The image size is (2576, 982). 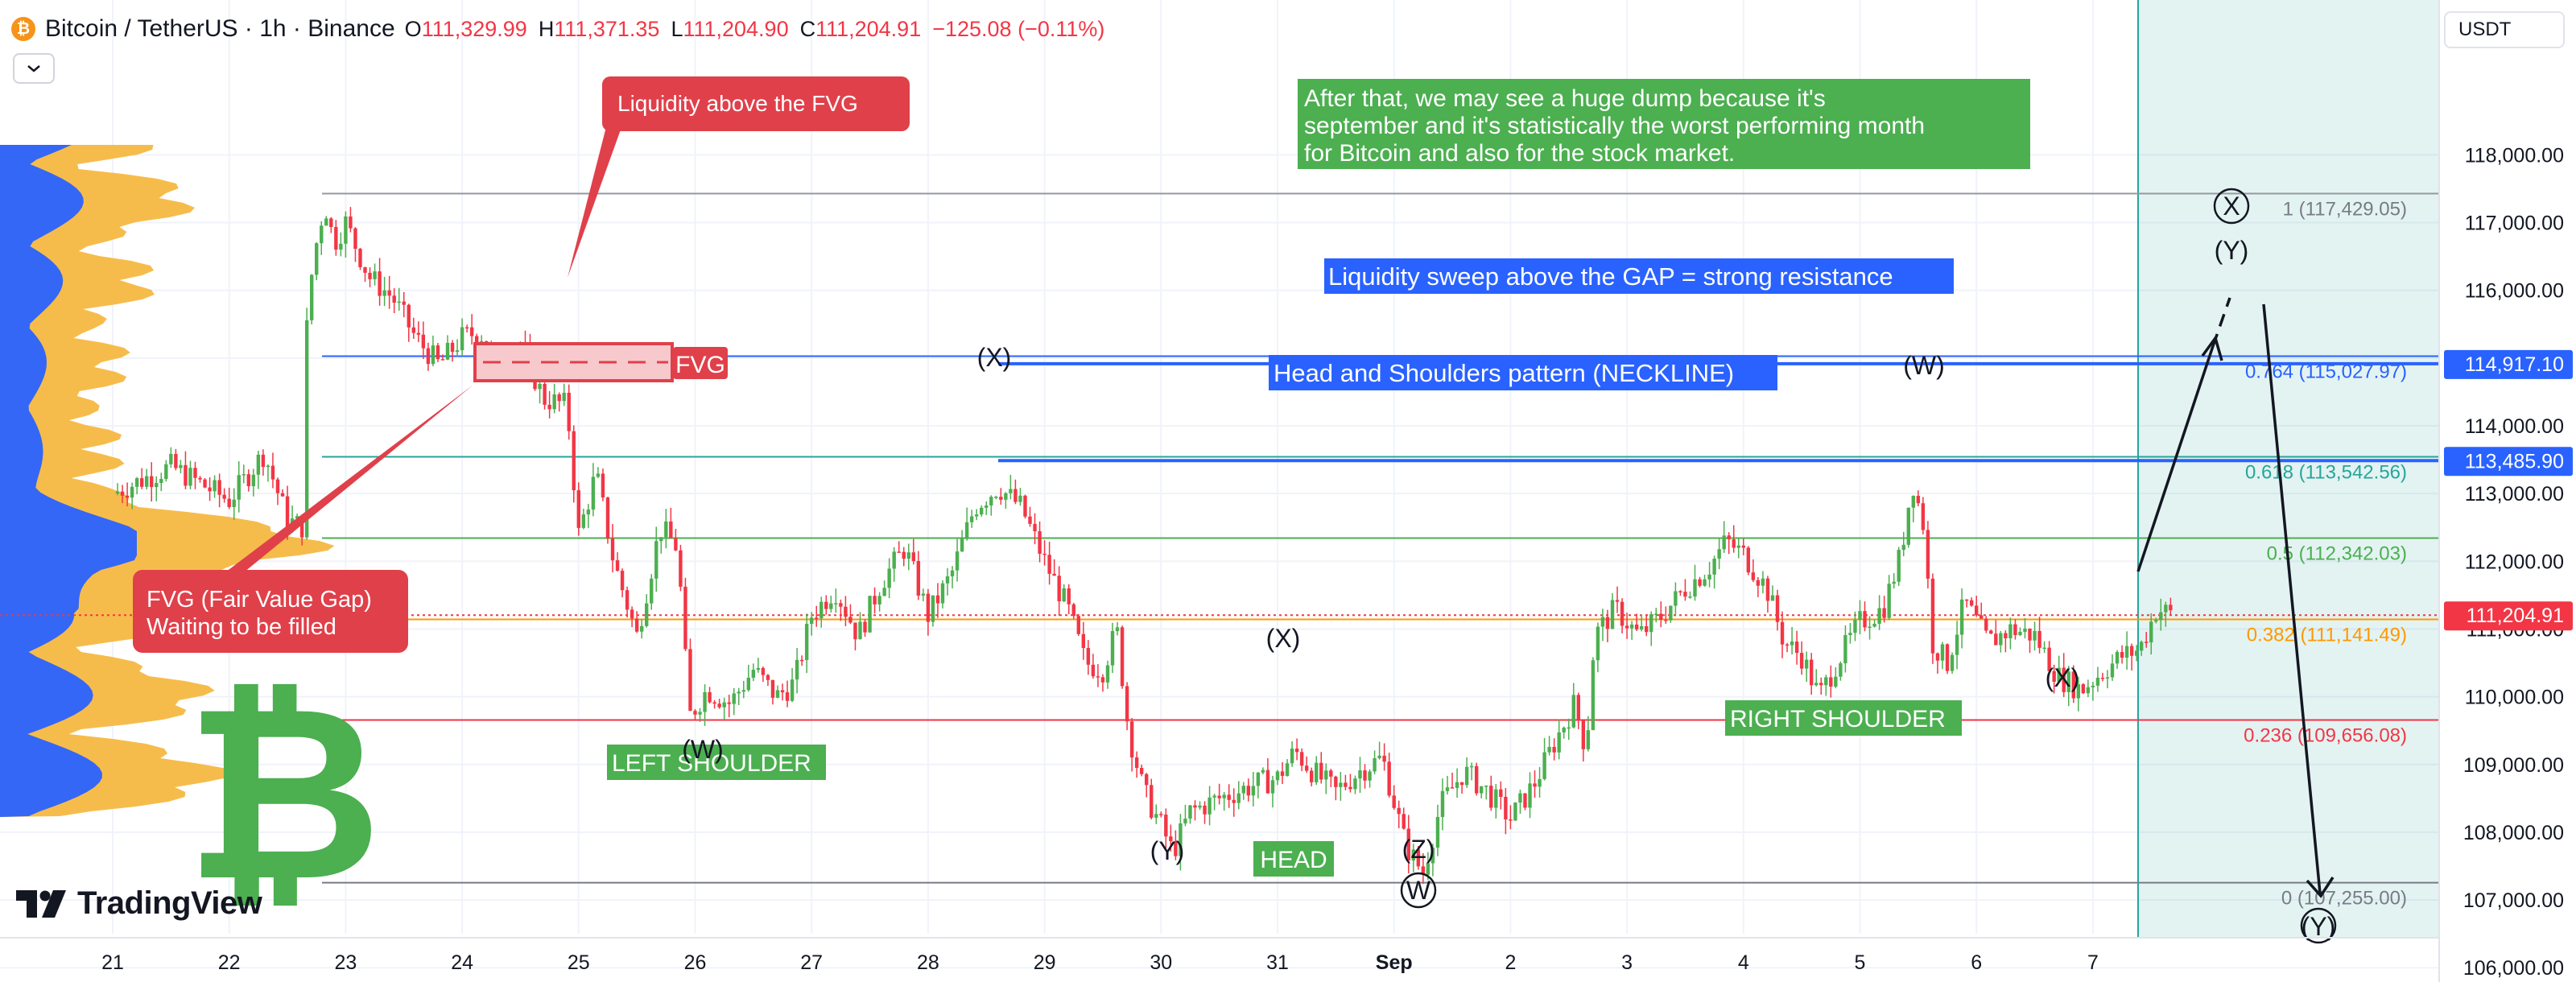 What do you see at coordinates (2508, 616) in the screenshot?
I see `current-price-badge` at bounding box center [2508, 616].